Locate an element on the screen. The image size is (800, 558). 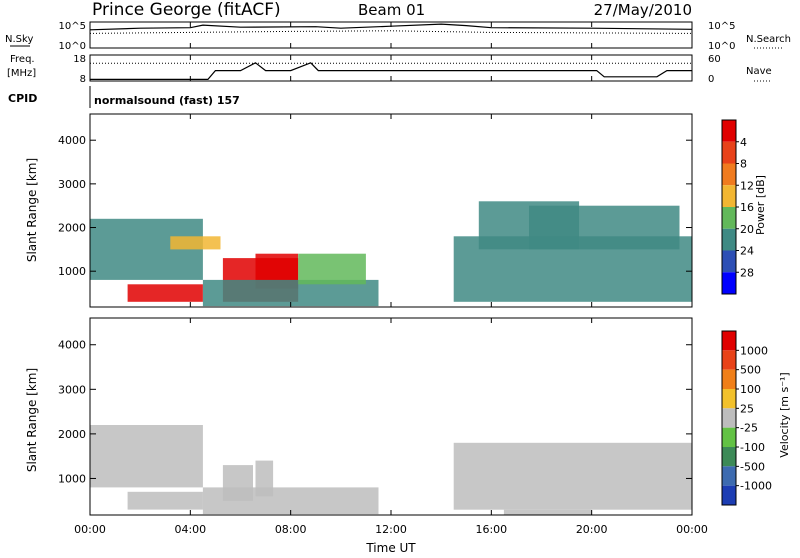
power-colorbar-label: Power [dB] is located at coordinates (760, 205).